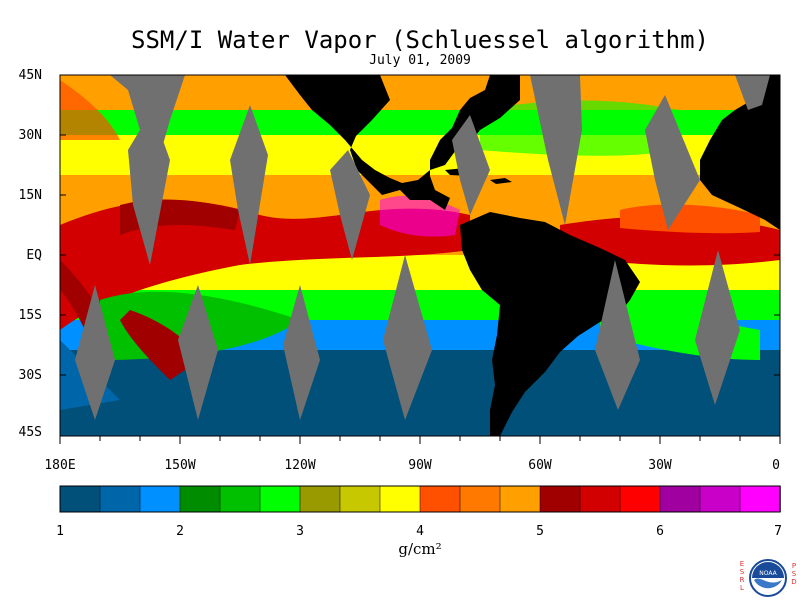 The width and height of the screenshot is (800, 600). What do you see at coordinates (768, 573) in the screenshot?
I see `logo-center-text: NOAA` at bounding box center [768, 573].